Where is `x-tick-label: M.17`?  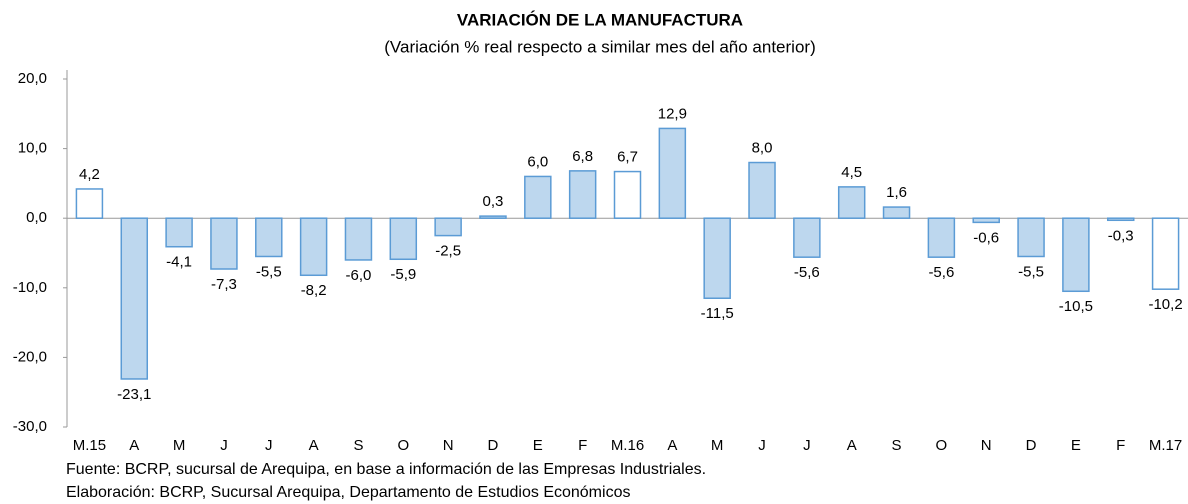
x-tick-label: M.17 is located at coordinates (1165, 445).